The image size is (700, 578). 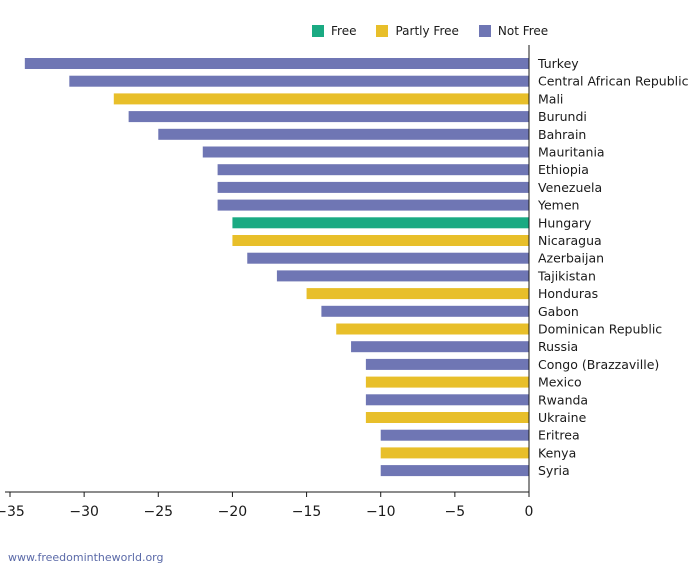 What do you see at coordinates (417, 294) in the screenshot?
I see `bar-honduras` at bounding box center [417, 294].